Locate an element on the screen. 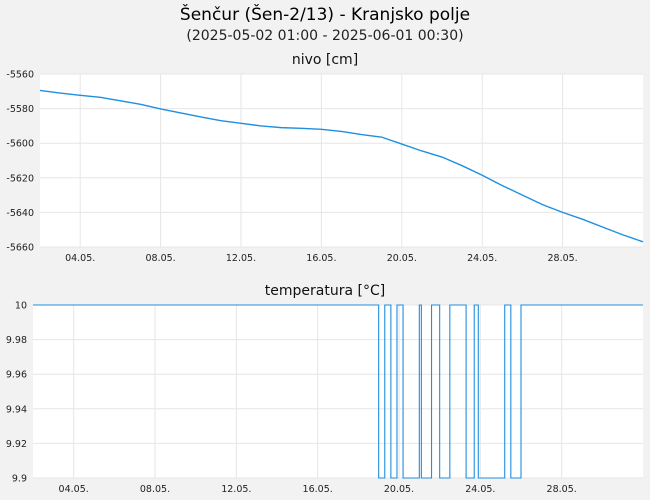 The width and height of the screenshot is (650, 500). panel-nivo-title: nivo [cm] is located at coordinates (325, 60).